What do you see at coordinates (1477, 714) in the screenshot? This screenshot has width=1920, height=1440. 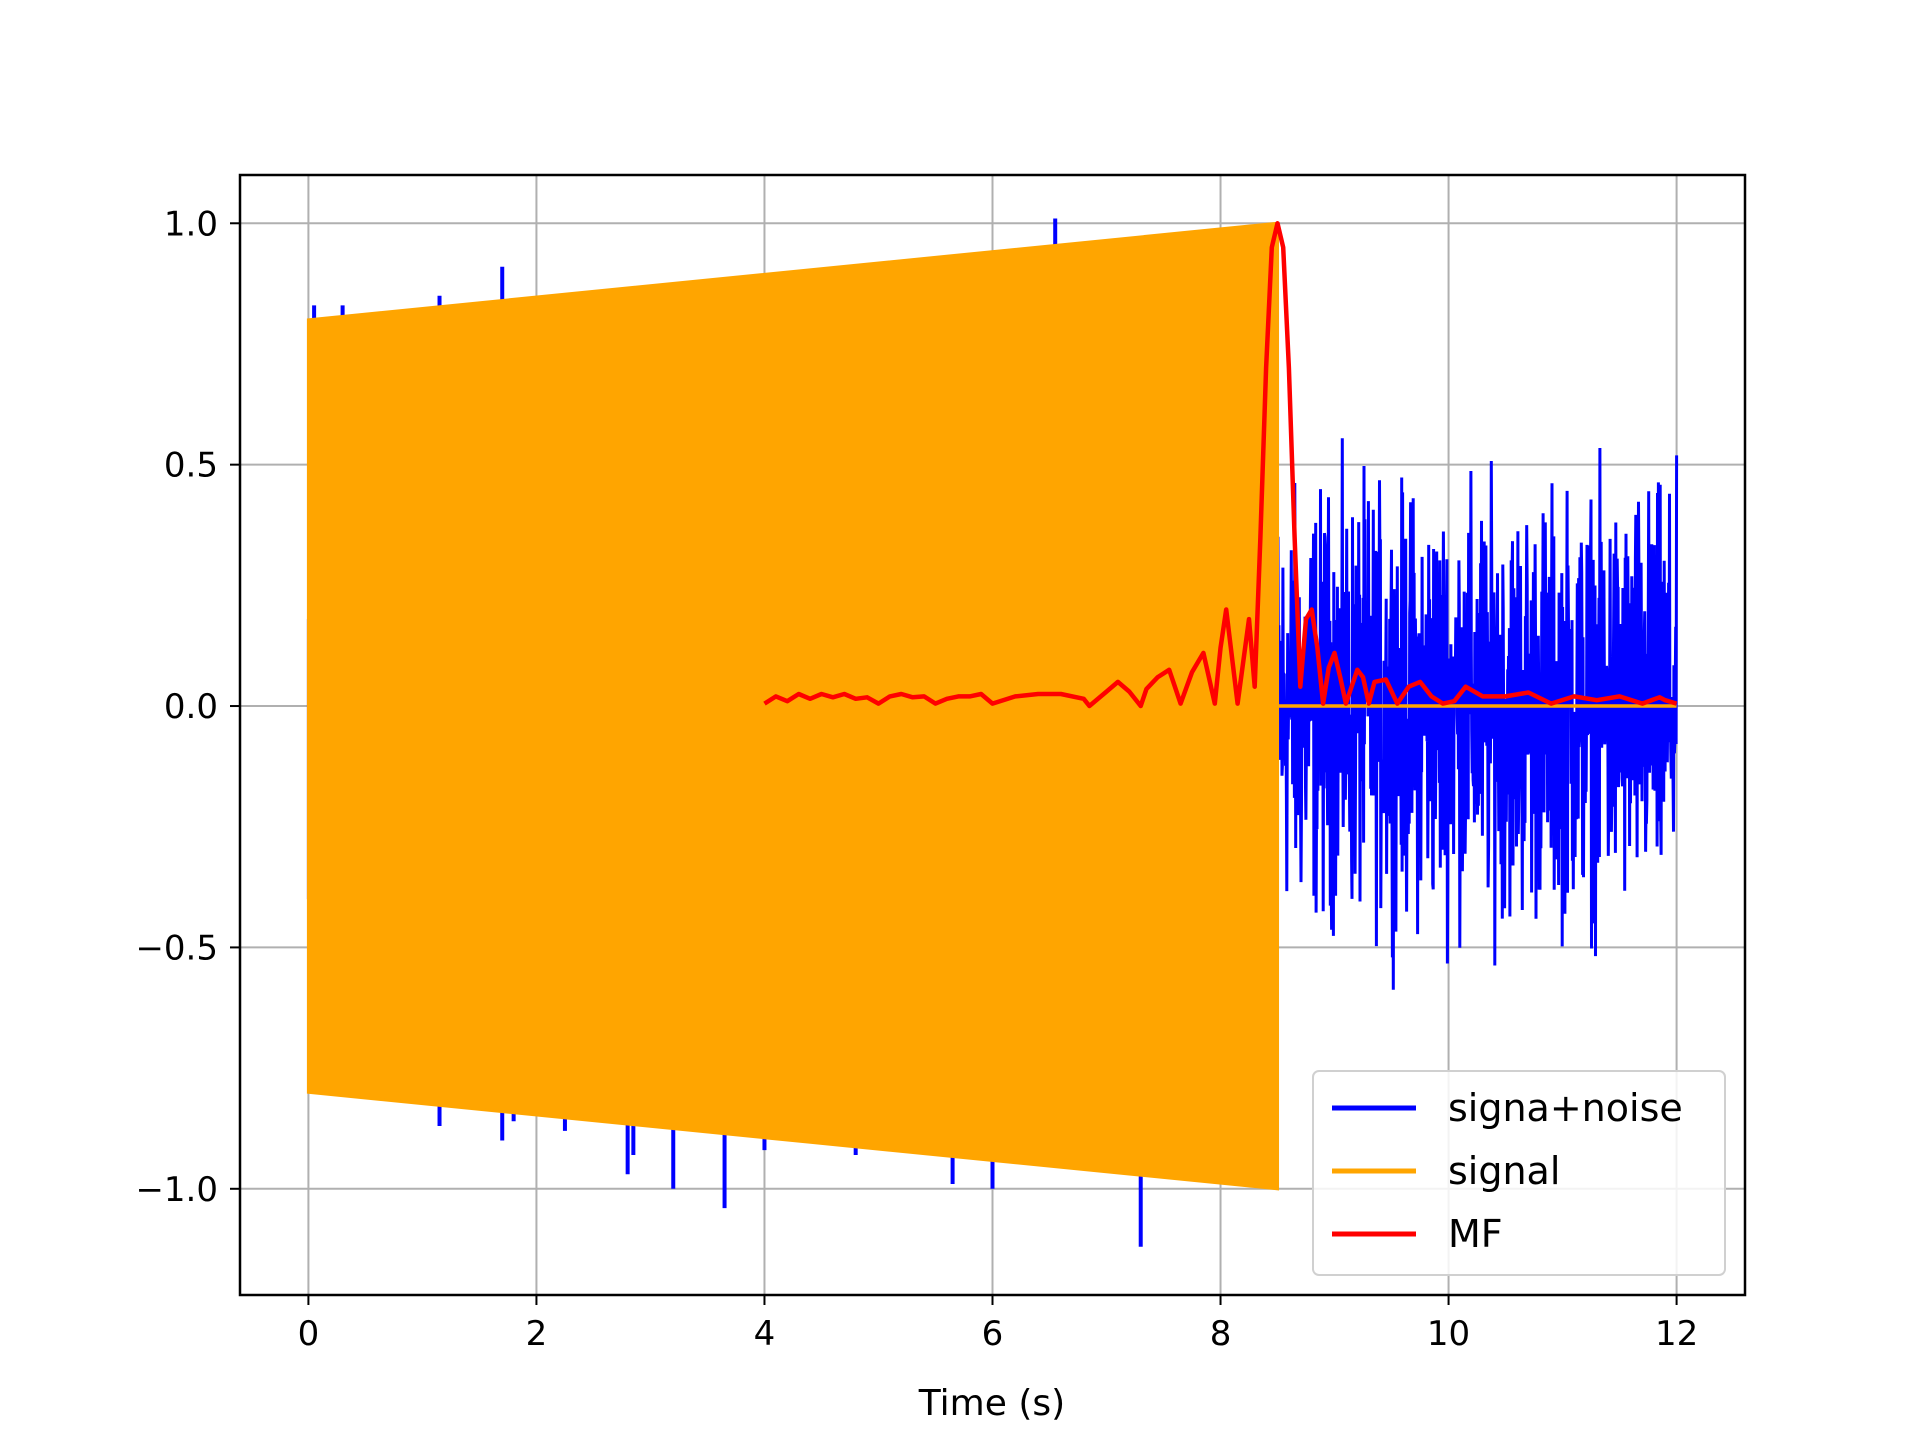 I see `series-signa-noise-line` at bounding box center [1477, 714].